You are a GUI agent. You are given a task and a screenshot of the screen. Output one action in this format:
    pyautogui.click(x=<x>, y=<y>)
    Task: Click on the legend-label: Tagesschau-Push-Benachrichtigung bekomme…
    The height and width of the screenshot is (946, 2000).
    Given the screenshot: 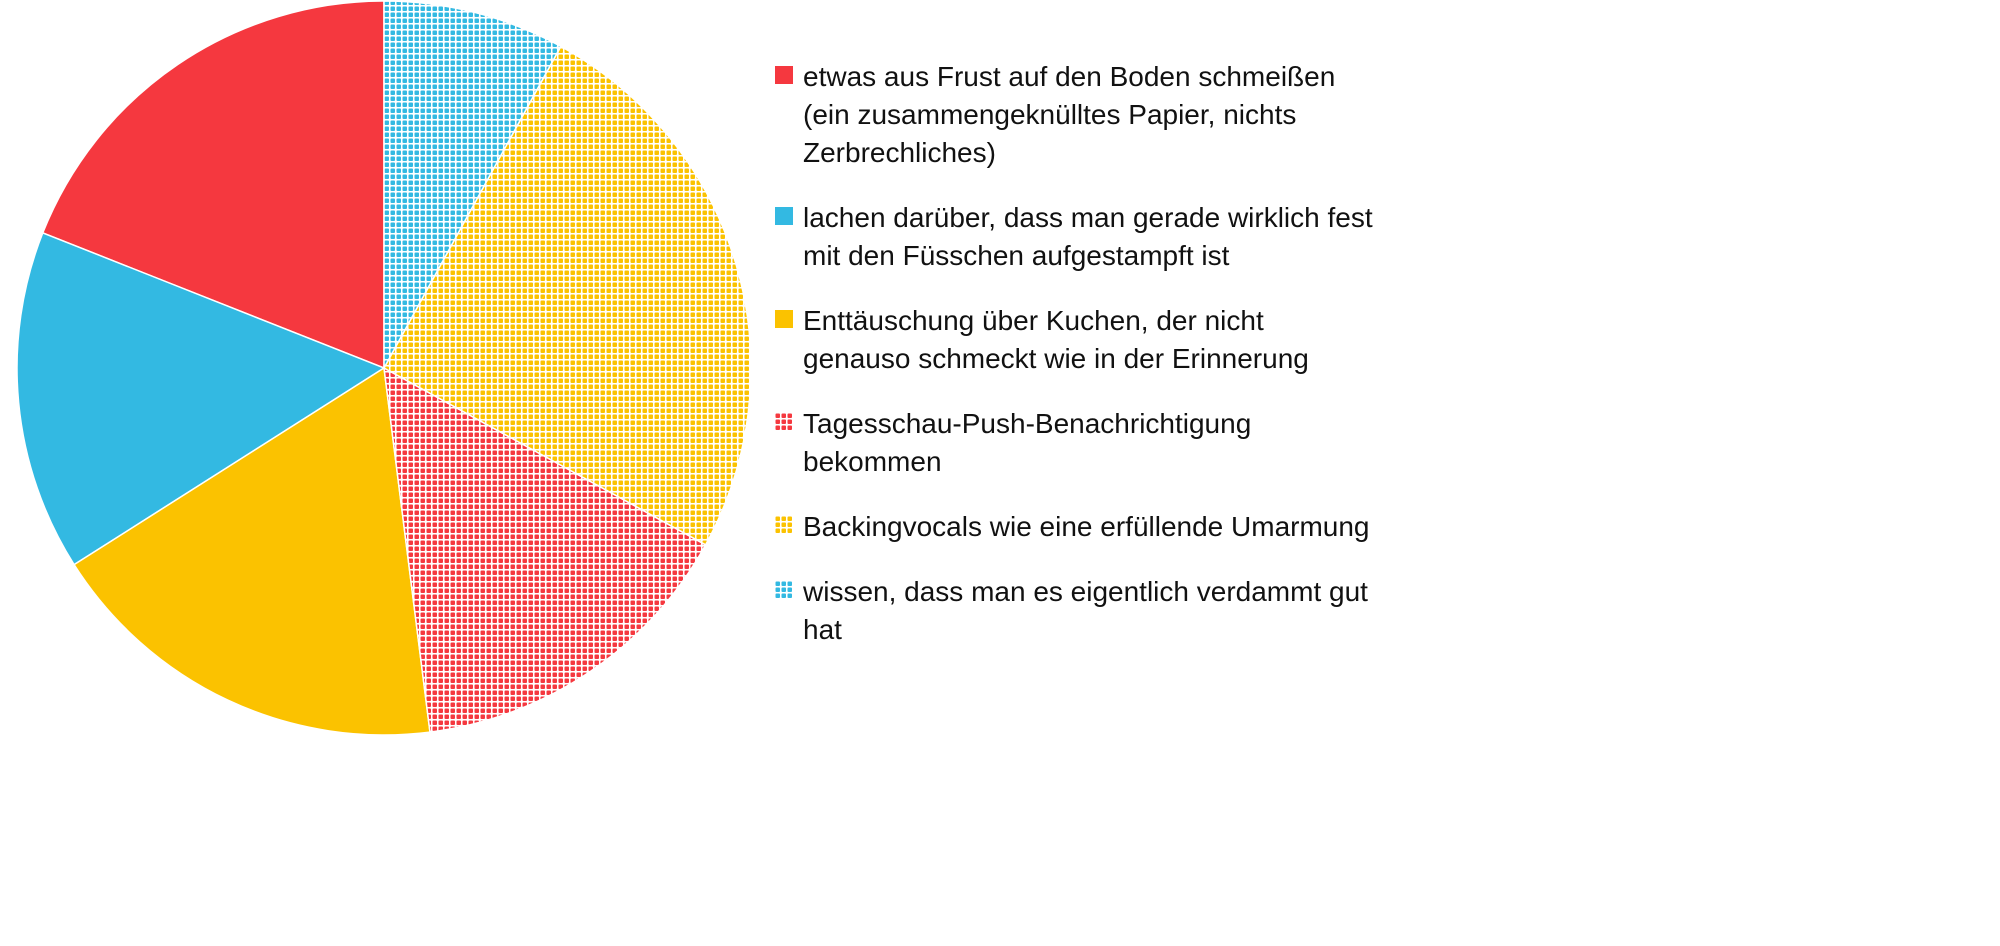 What is the action you would take?
    pyautogui.click(x=1027, y=442)
    